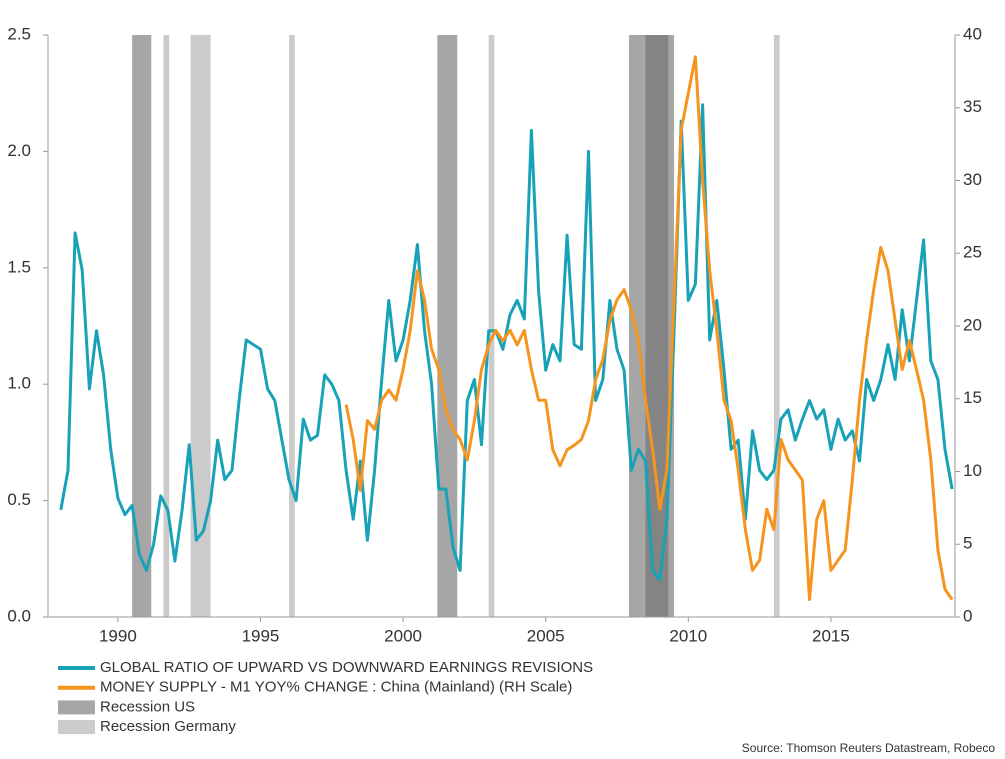 This screenshot has width=1005, height=759. What do you see at coordinates (831, 635) in the screenshot?
I see `x-tick-label: 2015` at bounding box center [831, 635].